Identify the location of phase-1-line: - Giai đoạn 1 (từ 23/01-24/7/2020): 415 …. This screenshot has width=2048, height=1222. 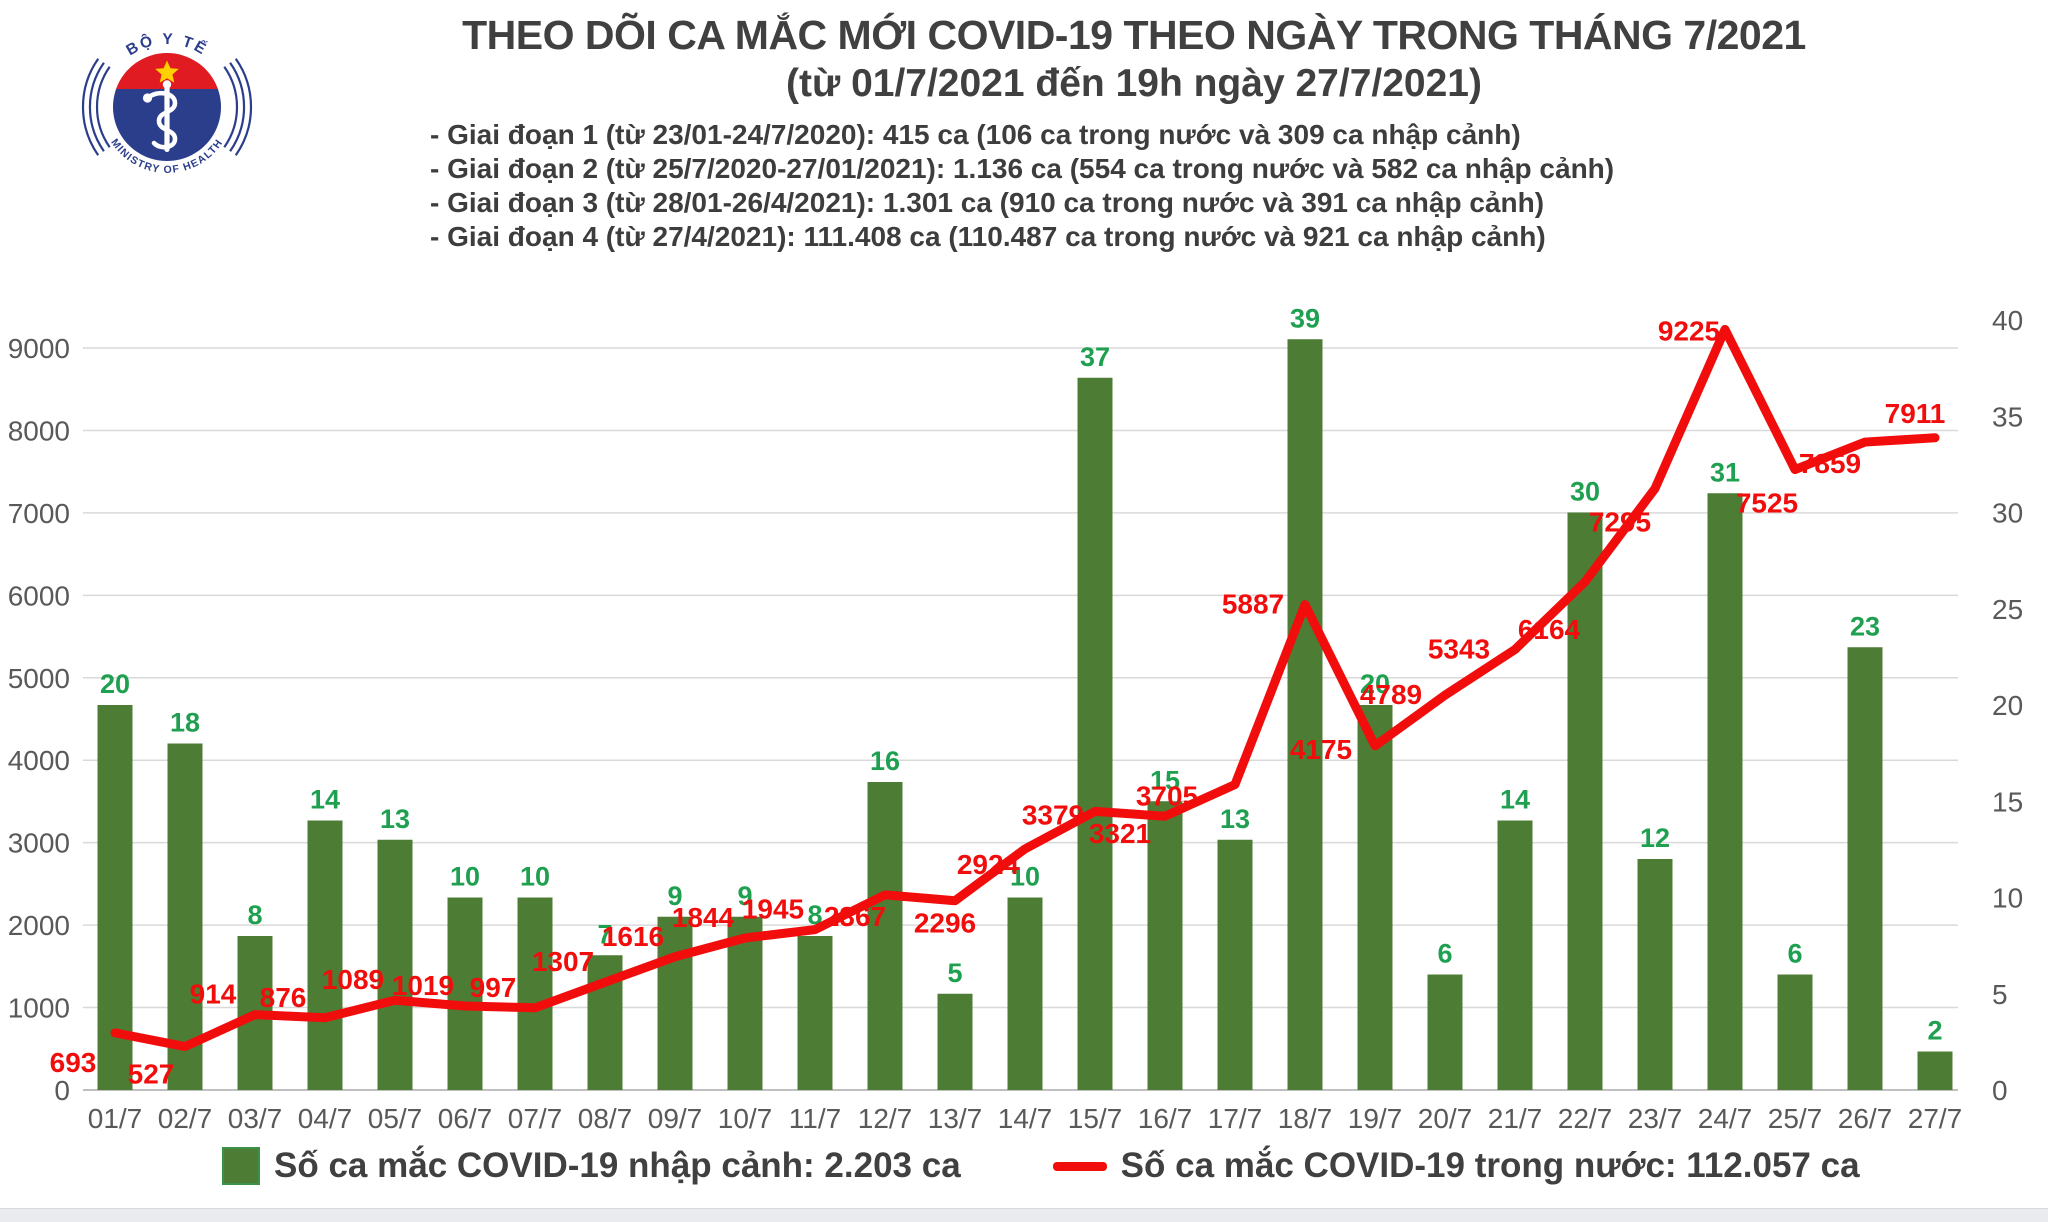
(975, 134).